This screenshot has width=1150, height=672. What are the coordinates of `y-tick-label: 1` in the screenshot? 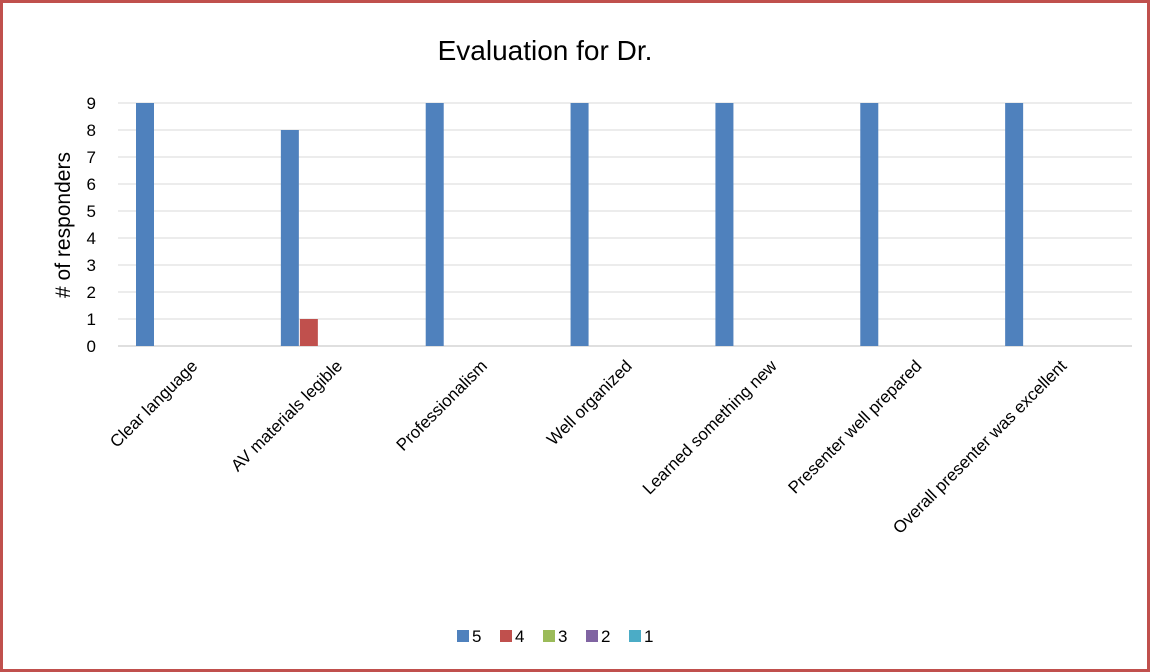 It's located at (91, 319).